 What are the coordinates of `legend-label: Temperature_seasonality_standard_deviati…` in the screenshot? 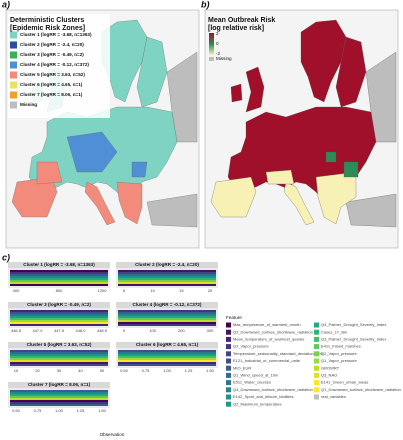 It's located at (278, 353).